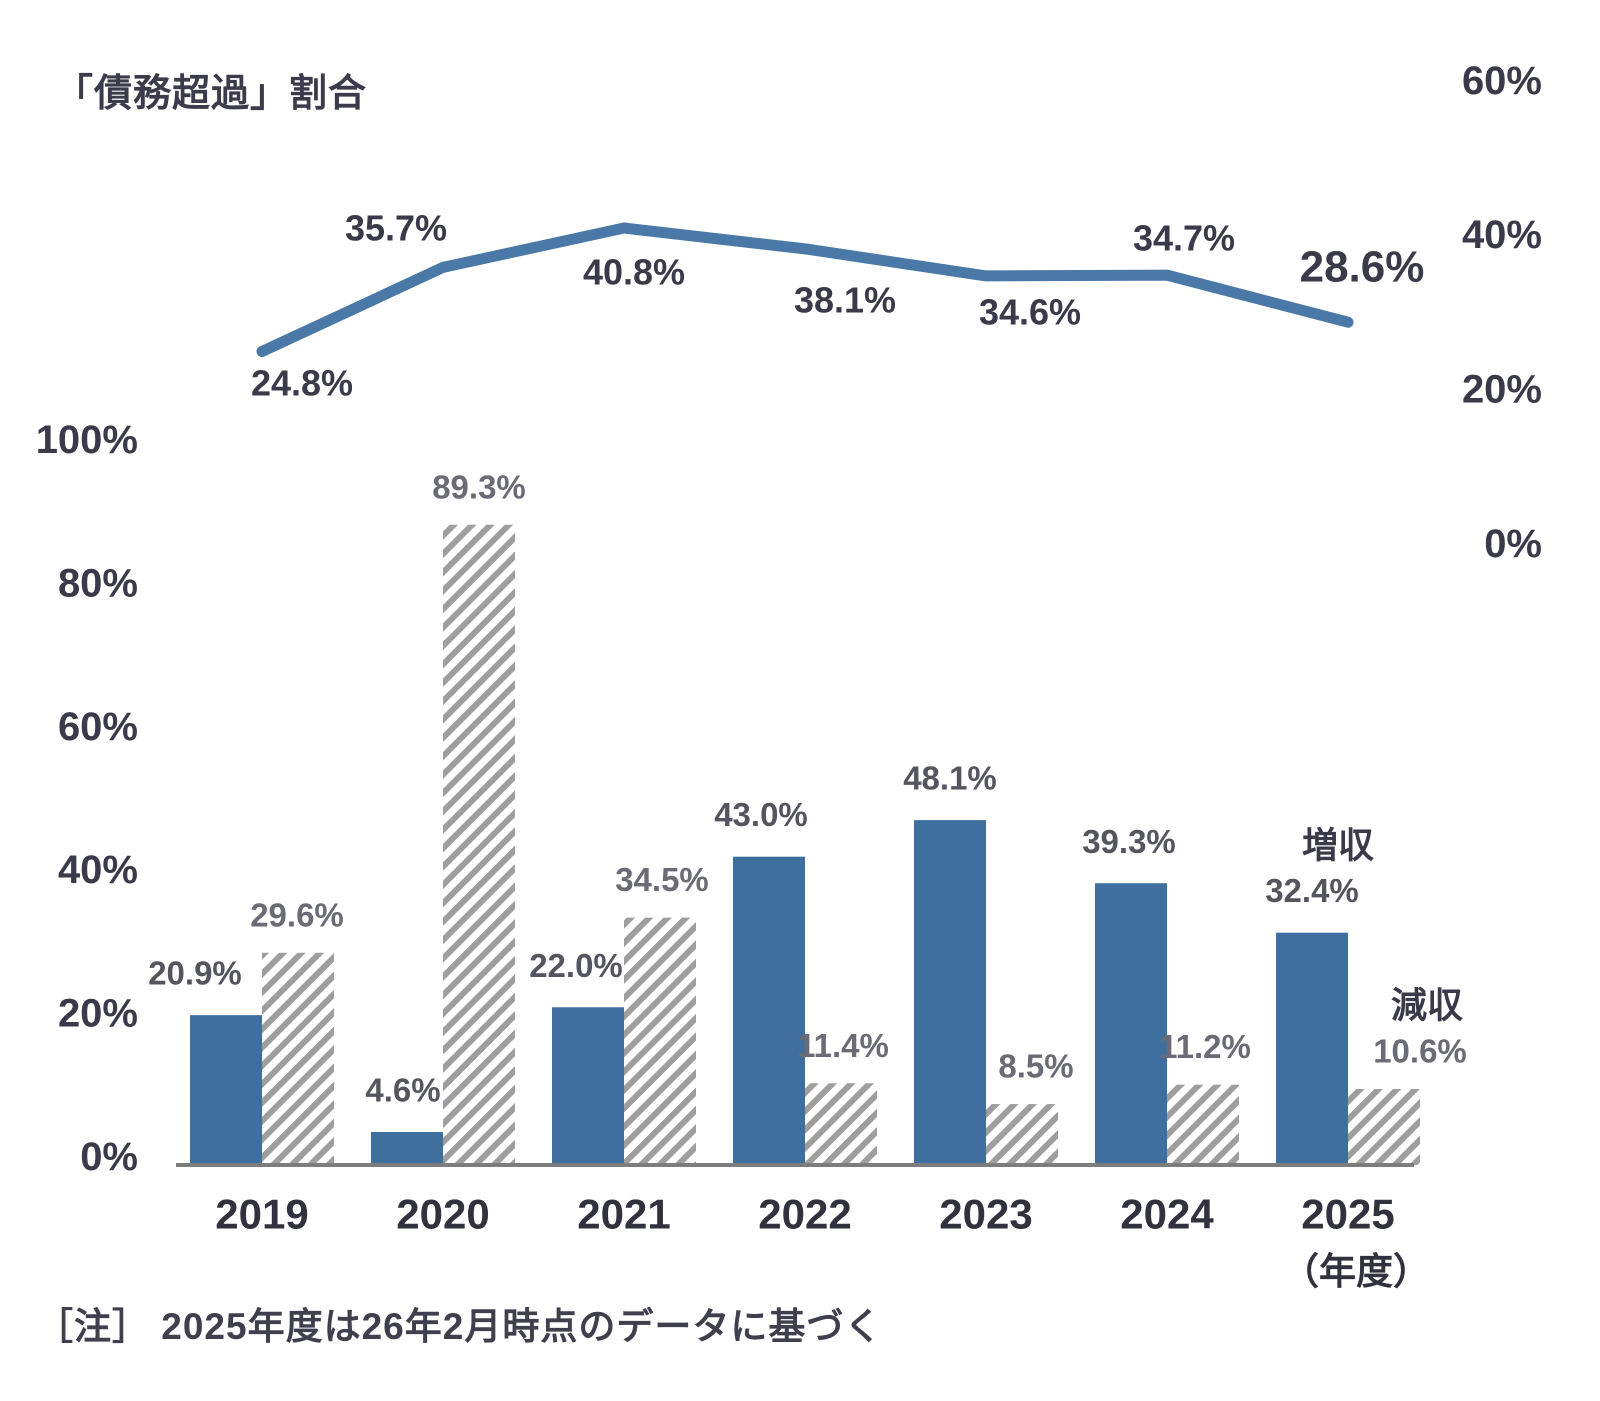 The image size is (1600, 1401). What do you see at coordinates (396, 228) in the screenshot?
I see `line-value-label-2020: 35.7%` at bounding box center [396, 228].